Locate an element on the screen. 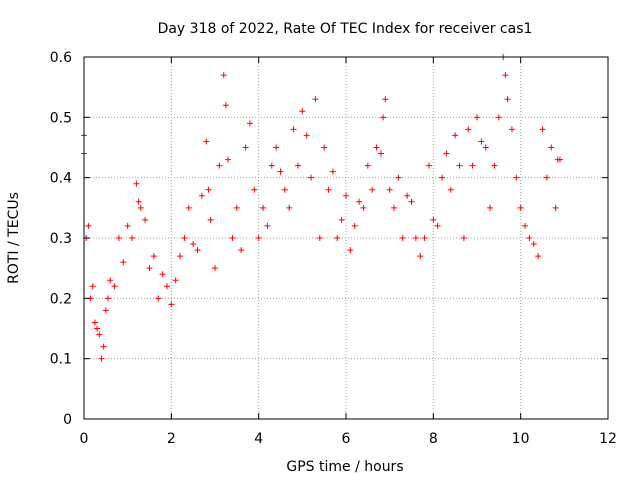 Image resolution: width=640 pixels, height=480 pixels. x-axis-label: GPS time / hours is located at coordinates (344, 467).